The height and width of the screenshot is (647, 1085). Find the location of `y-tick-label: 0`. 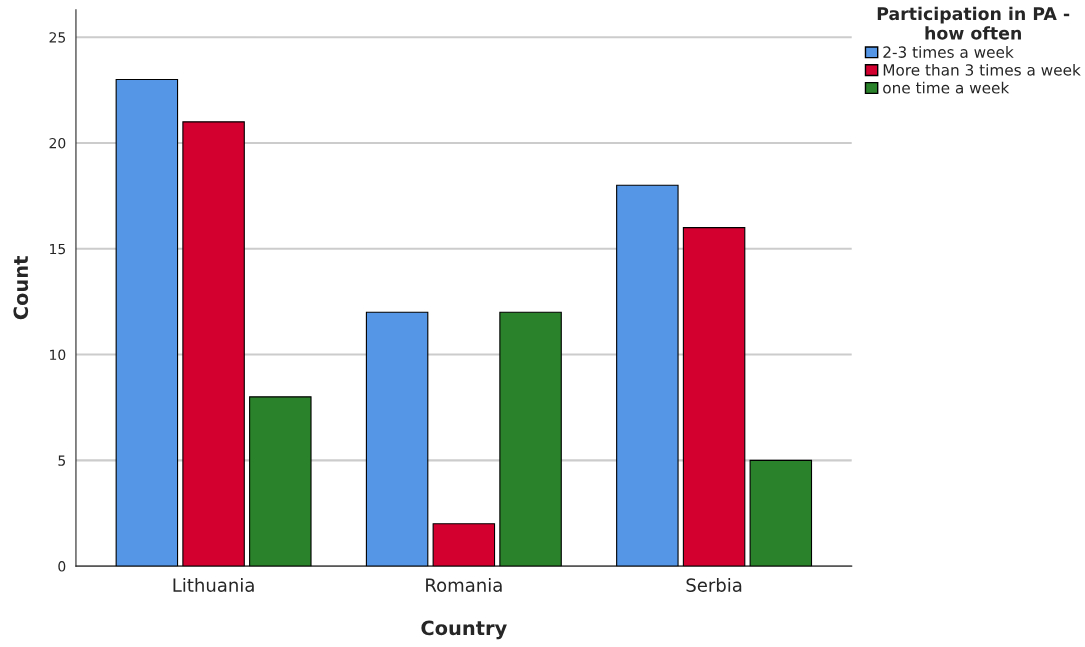

y-tick-label: 0 is located at coordinates (62, 566).